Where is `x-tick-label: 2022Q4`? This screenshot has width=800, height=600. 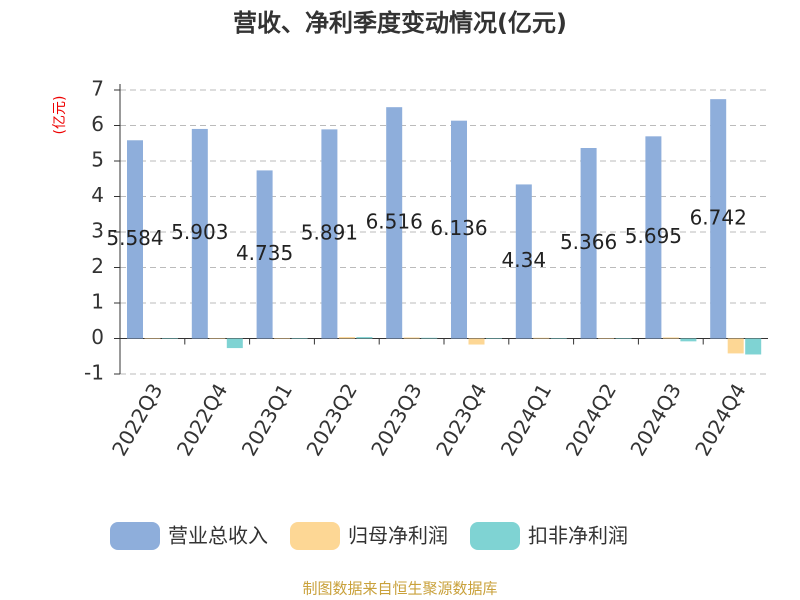 x-tick-label: 2022Q4 is located at coordinates (202, 419).